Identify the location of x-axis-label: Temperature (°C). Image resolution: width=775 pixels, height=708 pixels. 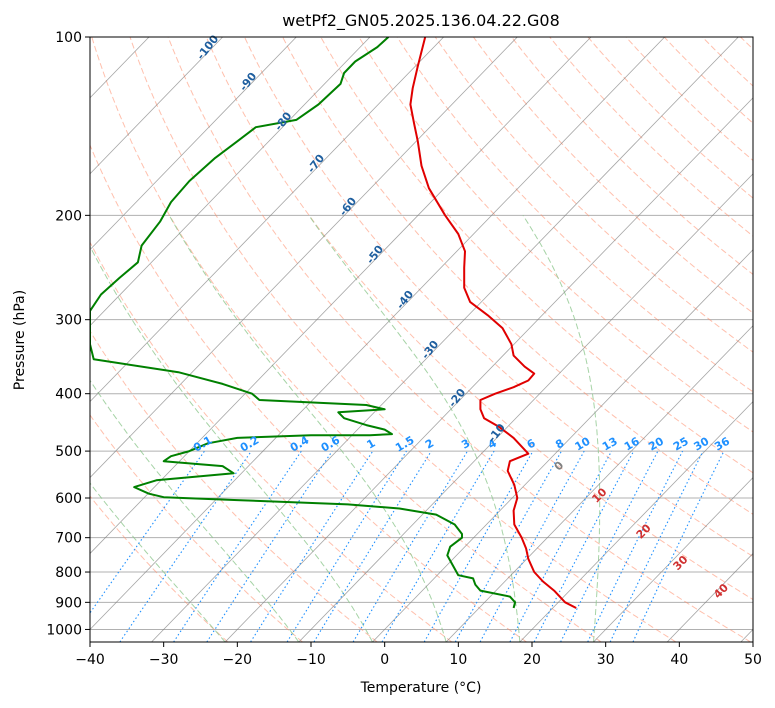
(421, 688).